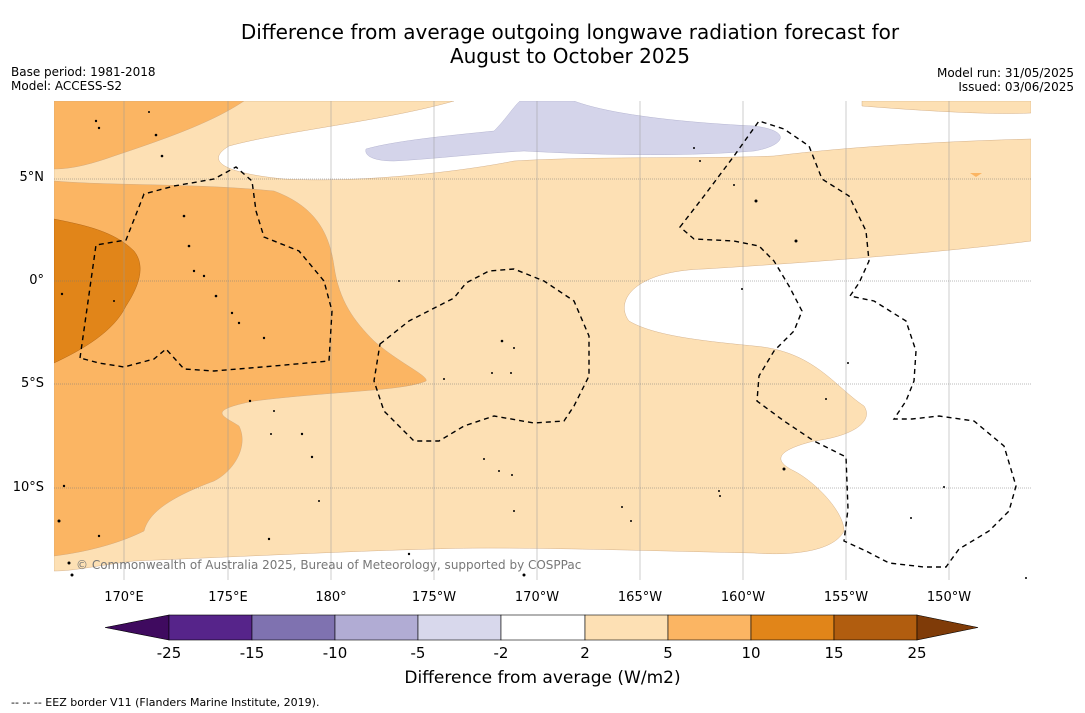 This screenshot has width=1085, height=713. Describe the element at coordinates (32, 383) in the screenshot. I see `lat-label-5s: 5°S` at that location.